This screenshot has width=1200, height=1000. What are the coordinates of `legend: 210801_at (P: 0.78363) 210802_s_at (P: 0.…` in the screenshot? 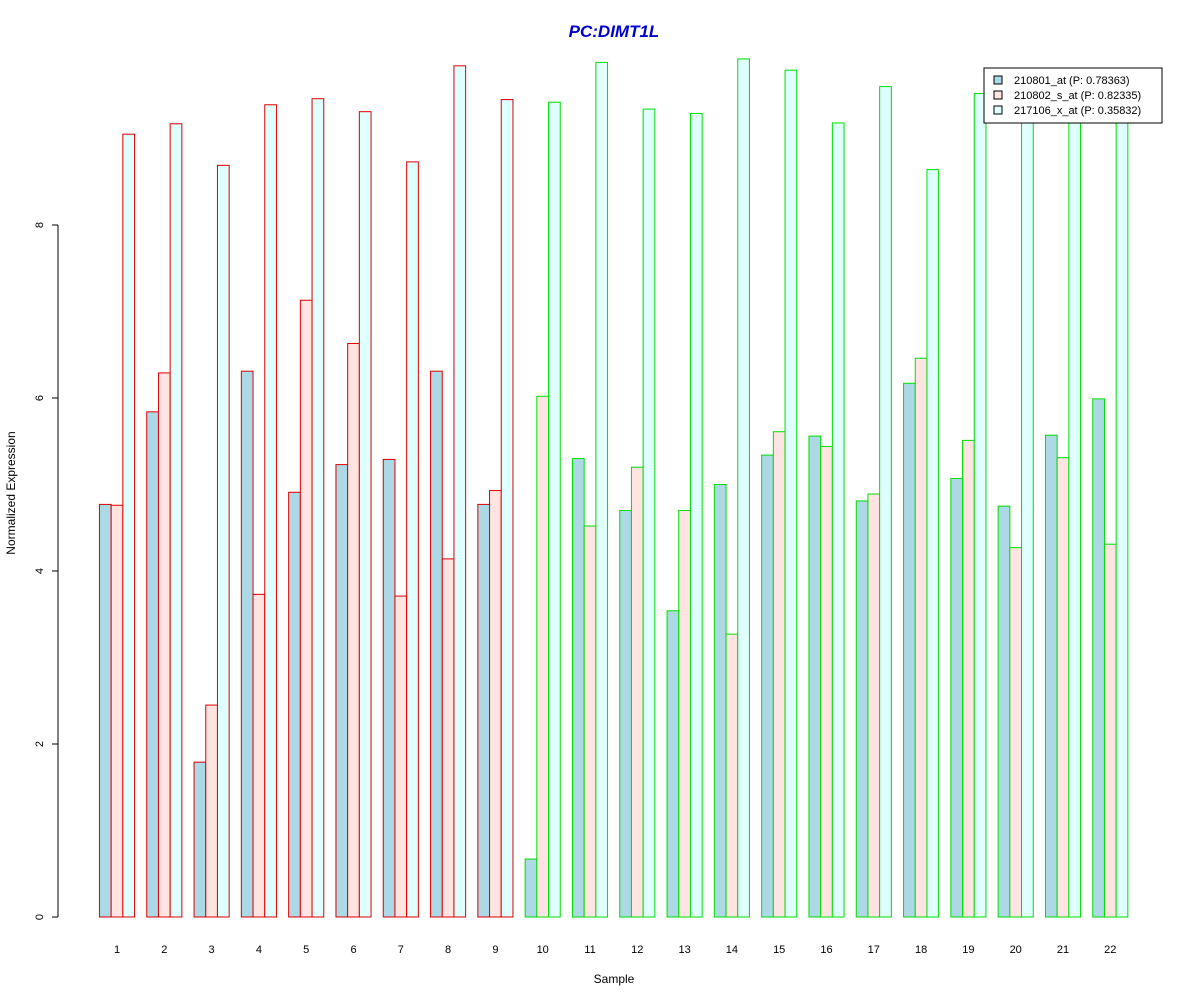 It's located at (1073, 95).